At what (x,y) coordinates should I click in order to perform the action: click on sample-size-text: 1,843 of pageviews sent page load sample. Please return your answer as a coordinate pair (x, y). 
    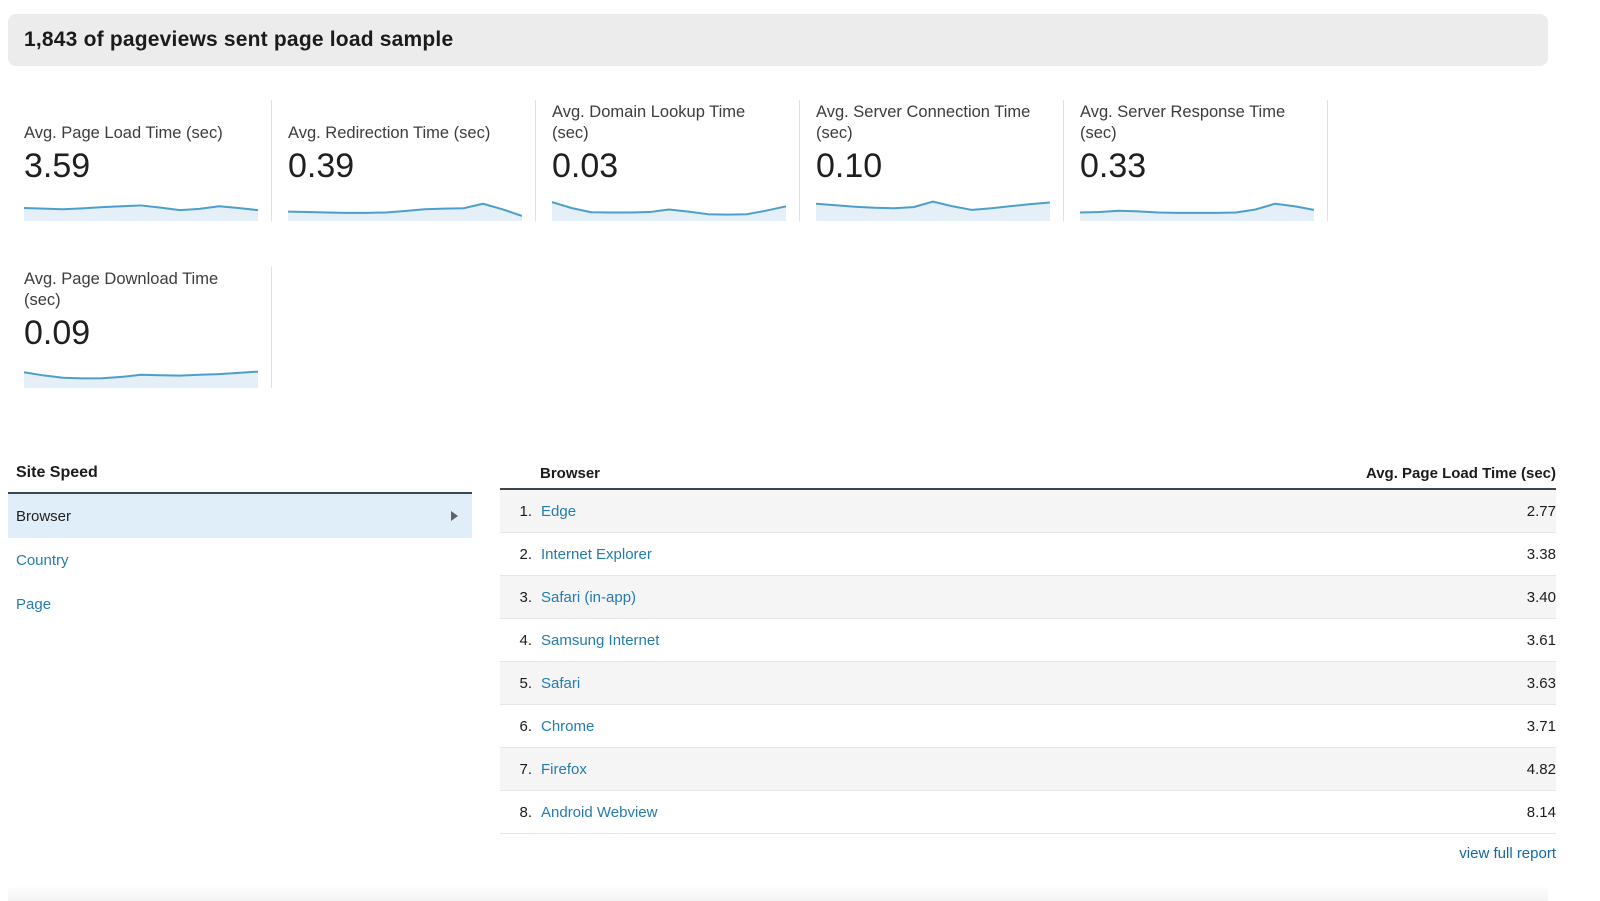
    Looking at the image, I should click on (239, 39).